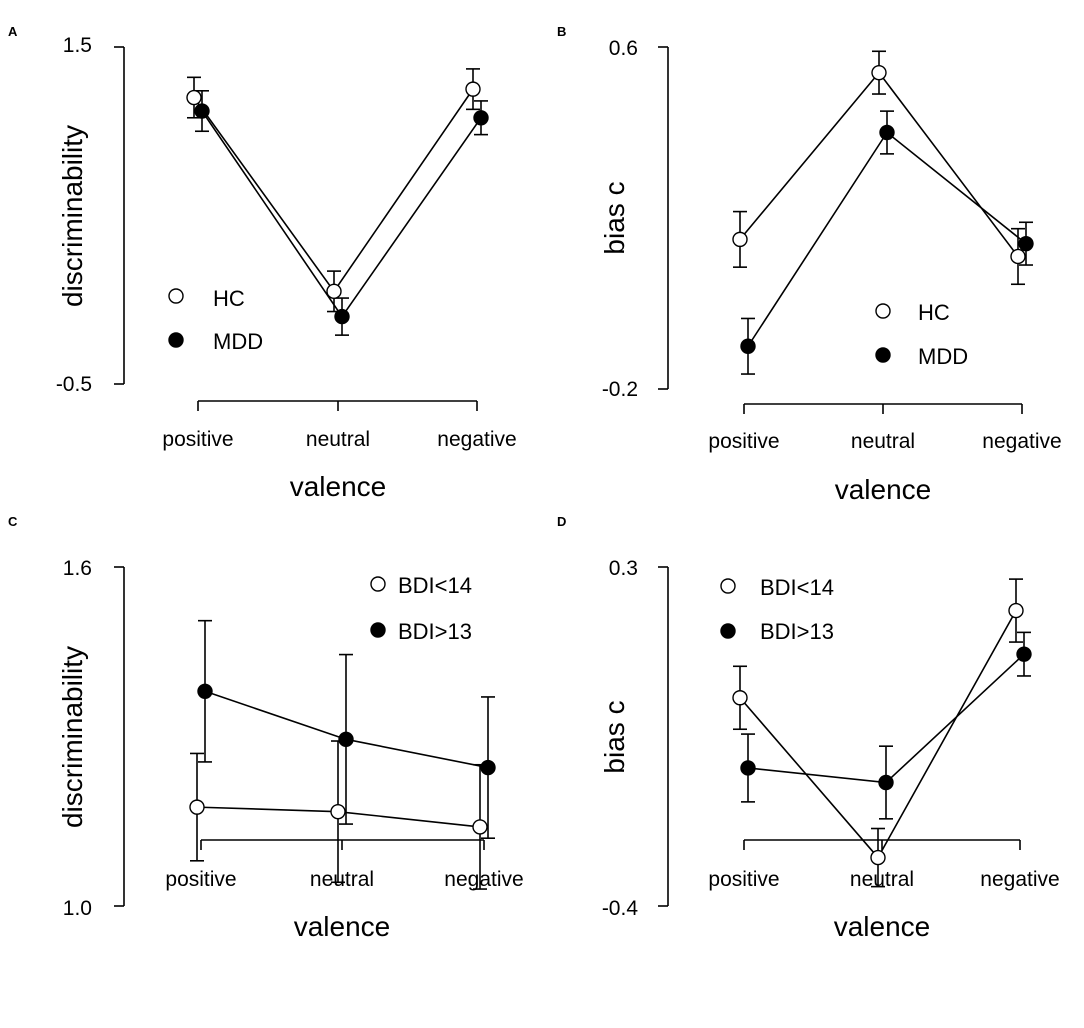 This screenshot has width=1084, height=1028. What do you see at coordinates (483, 879) in the screenshot?
I see `panel-c-xtick-2: negative` at bounding box center [483, 879].